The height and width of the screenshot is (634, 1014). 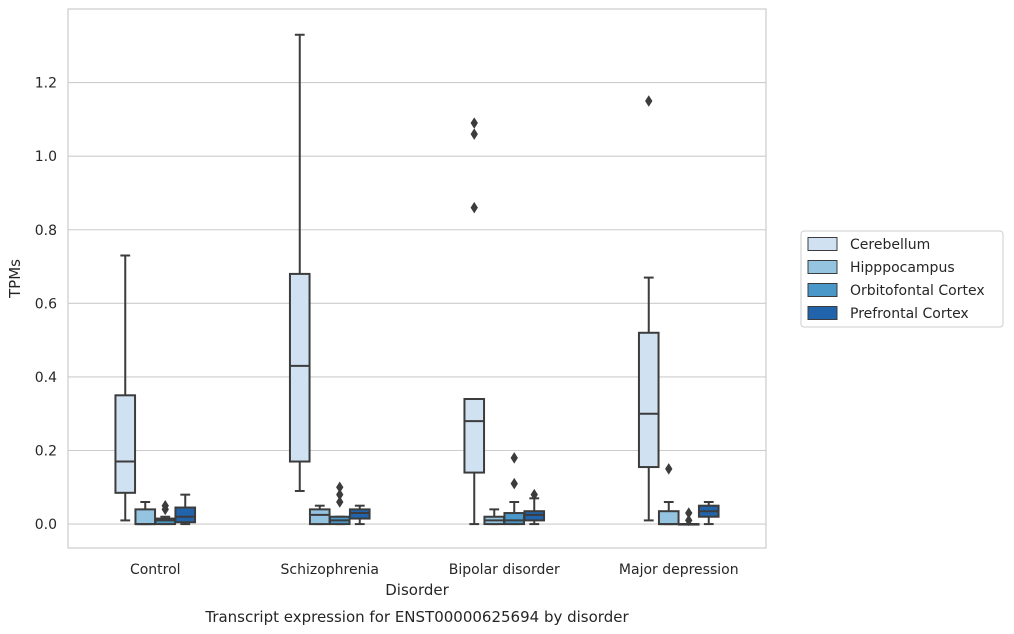 What do you see at coordinates (46, 525) in the screenshot?
I see `y-tick-label: 0.0` at bounding box center [46, 525].